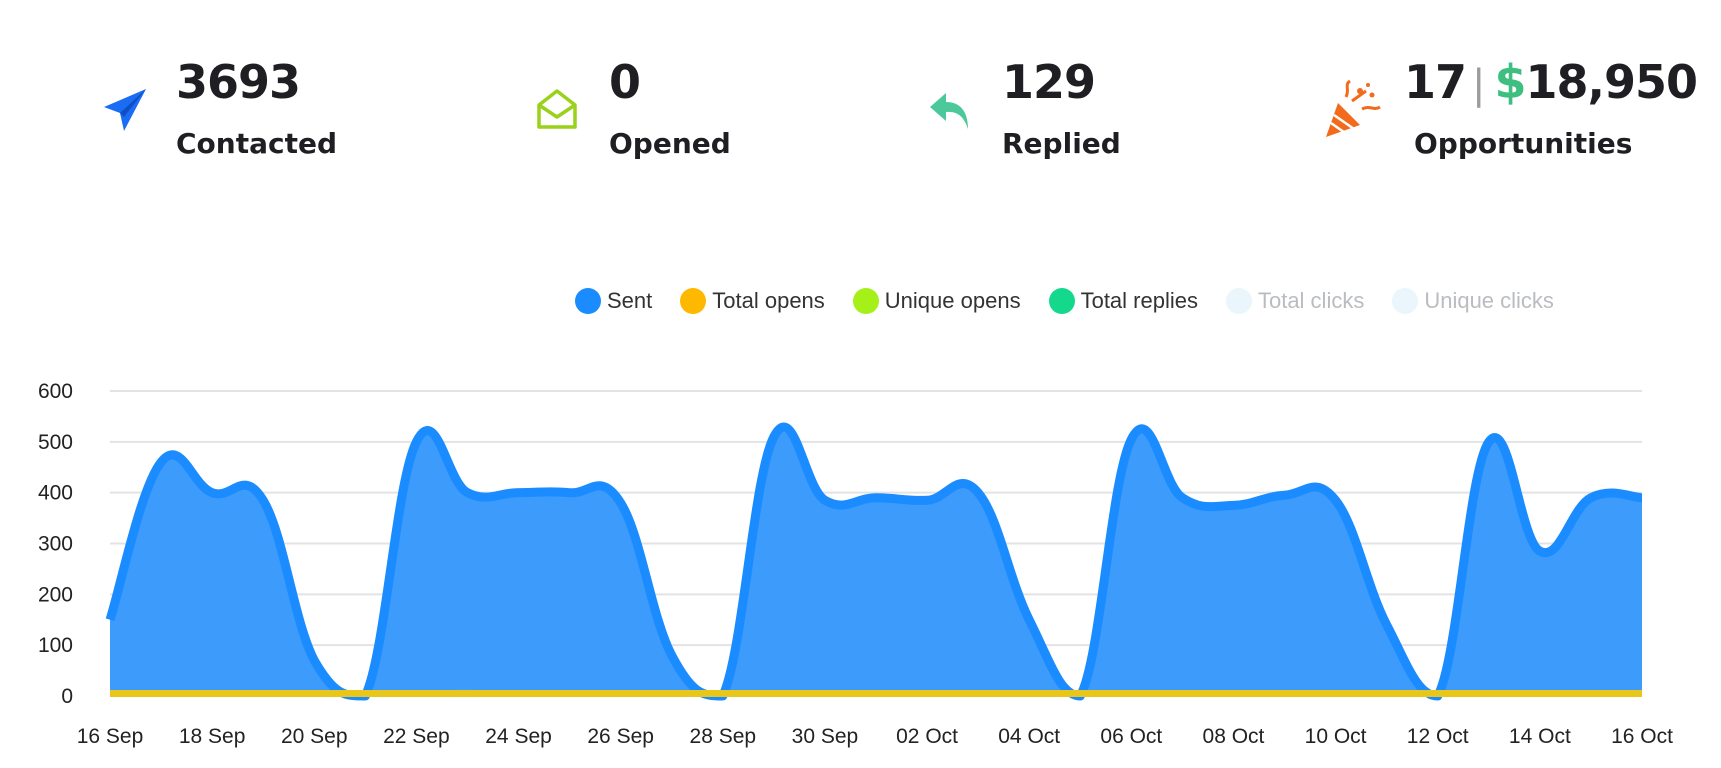 The image size is (1721, 768). Describe the element at coordinates (952, 300) in the screenshot. I see `legend-label: Unique opens` at that location.